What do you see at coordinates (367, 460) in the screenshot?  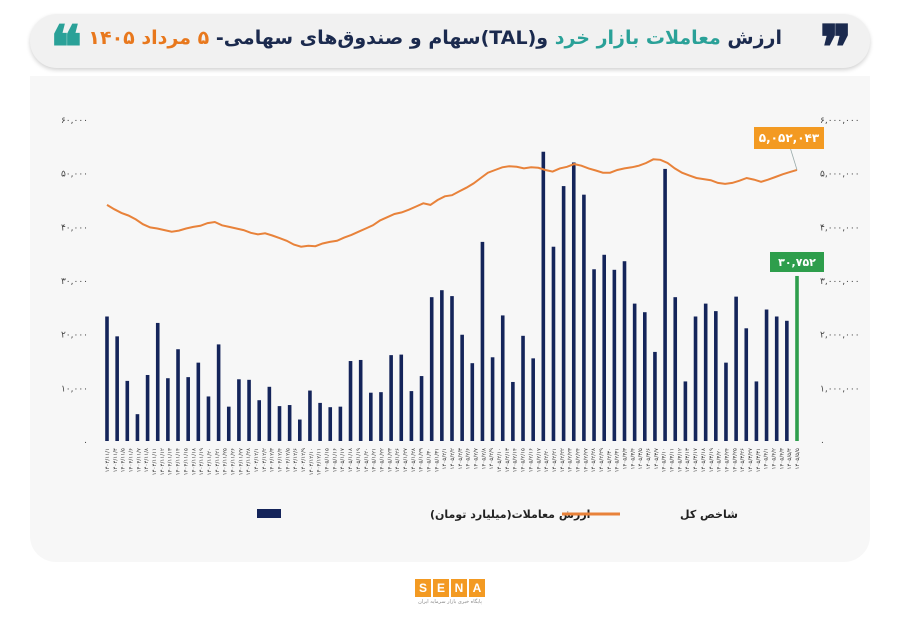 I see `x-axis-tick: ۱۴۰۵/۱/۲۰` at bounding box center [367, 460].